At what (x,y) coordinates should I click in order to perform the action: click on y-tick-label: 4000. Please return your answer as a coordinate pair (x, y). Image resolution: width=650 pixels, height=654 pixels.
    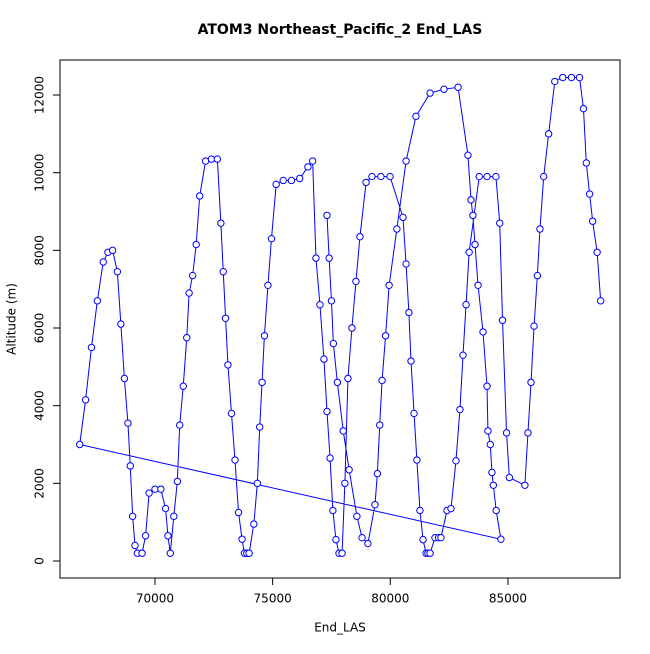
    Looking at the image, I should click on (40, 405).